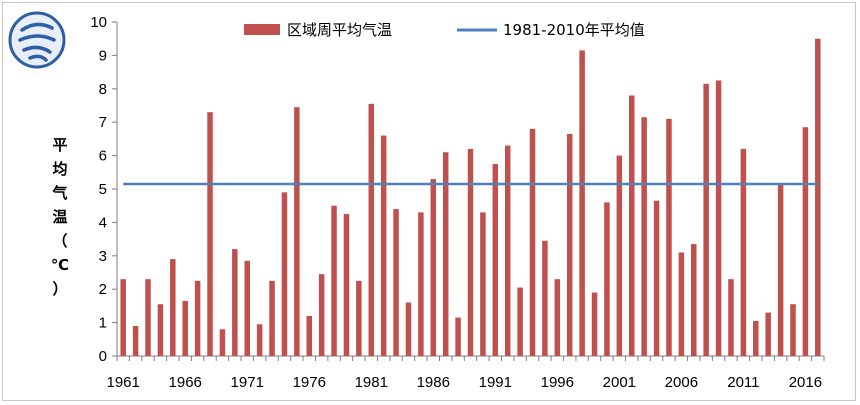 The image size is (860, 405). What do you see at coordinates (103, 55) in the screenshot?
I see `y-tick-label: 9` at bounding box center [103, 55].